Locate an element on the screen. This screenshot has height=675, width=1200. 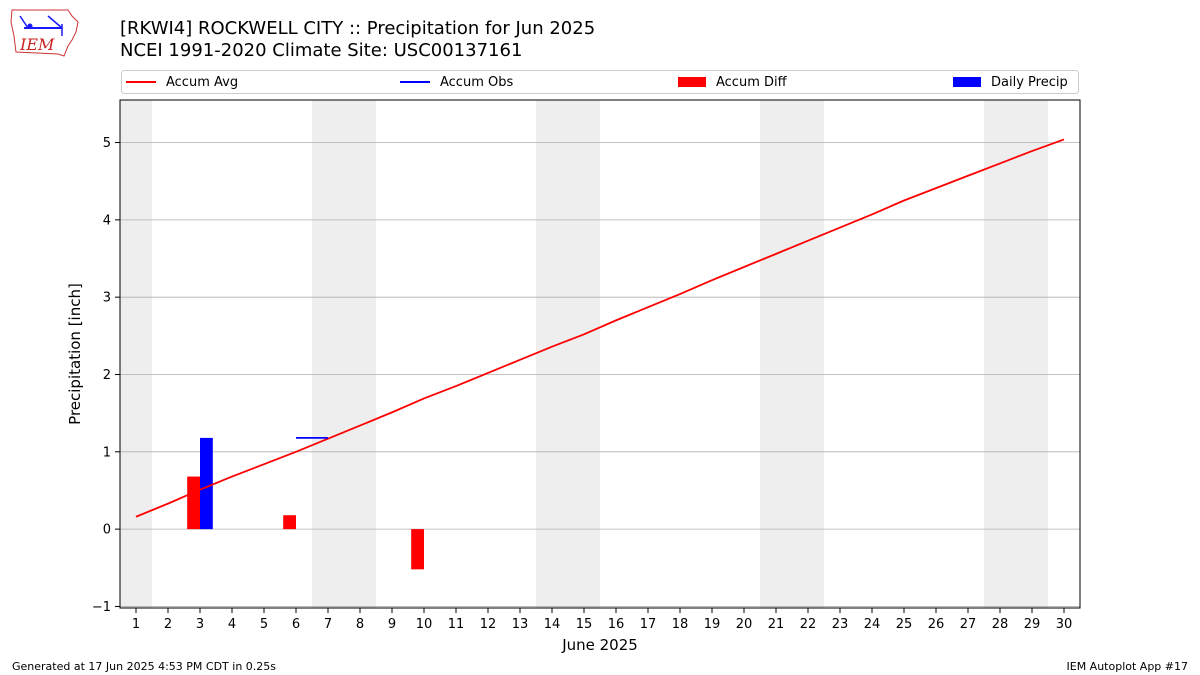
legend-item-accum-diff: Accum Diff is located at coordinates (732, 82).